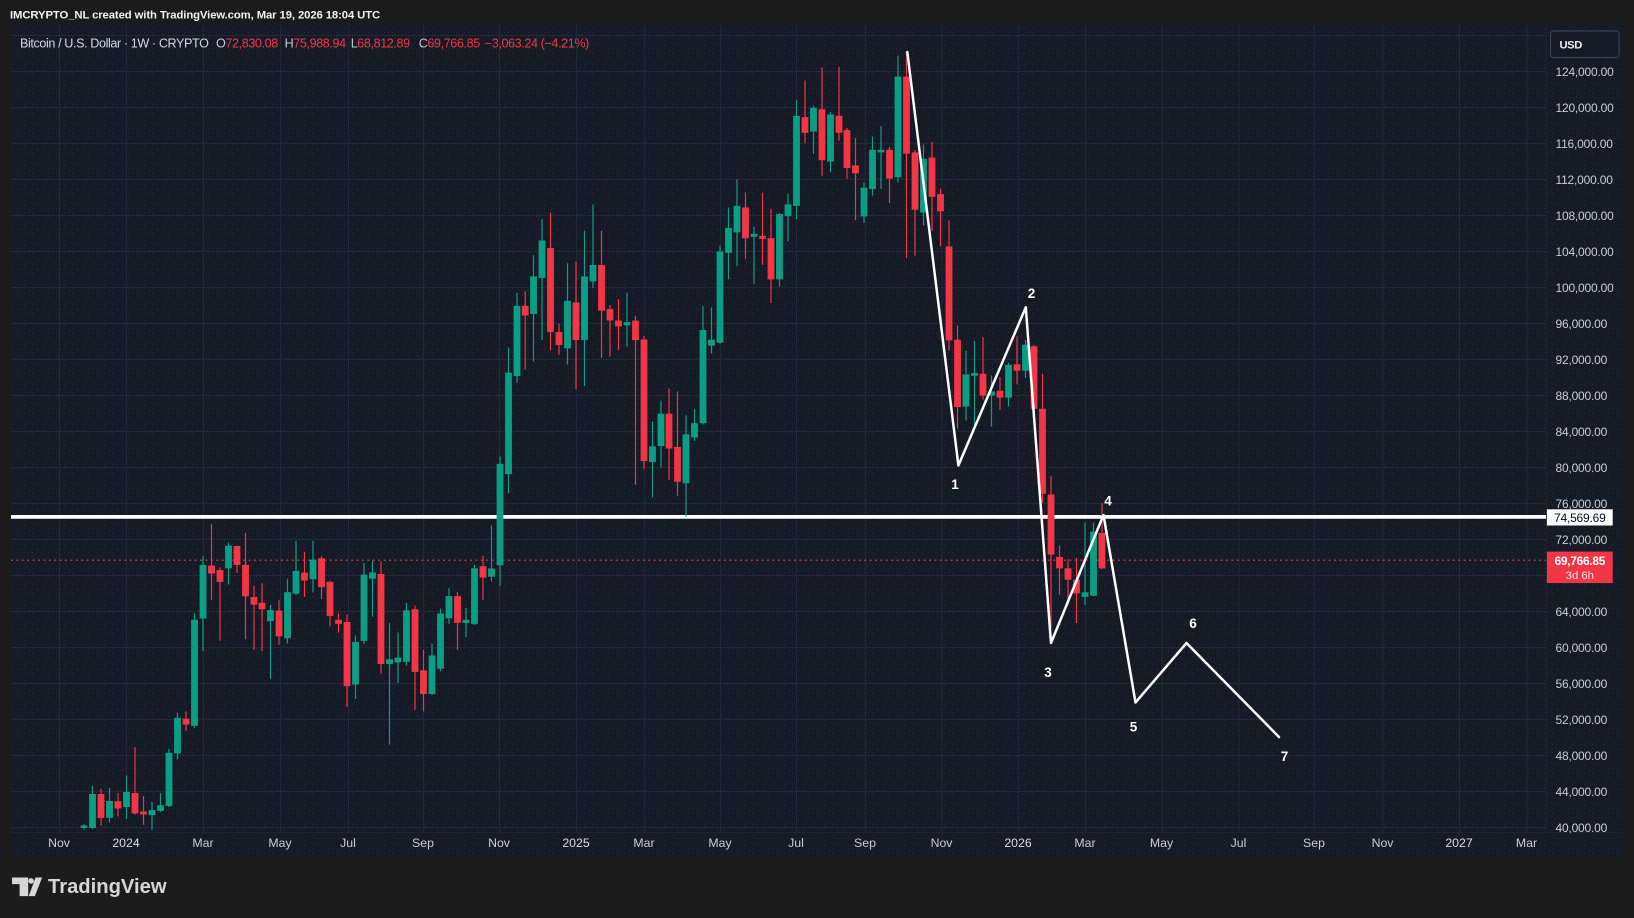 The width and height of the screenshot is (1634, 918). What do you see at coordinates (576, 843) in the screenshot?
I see `svg-text: 2025` at bounding box center [576, 843].